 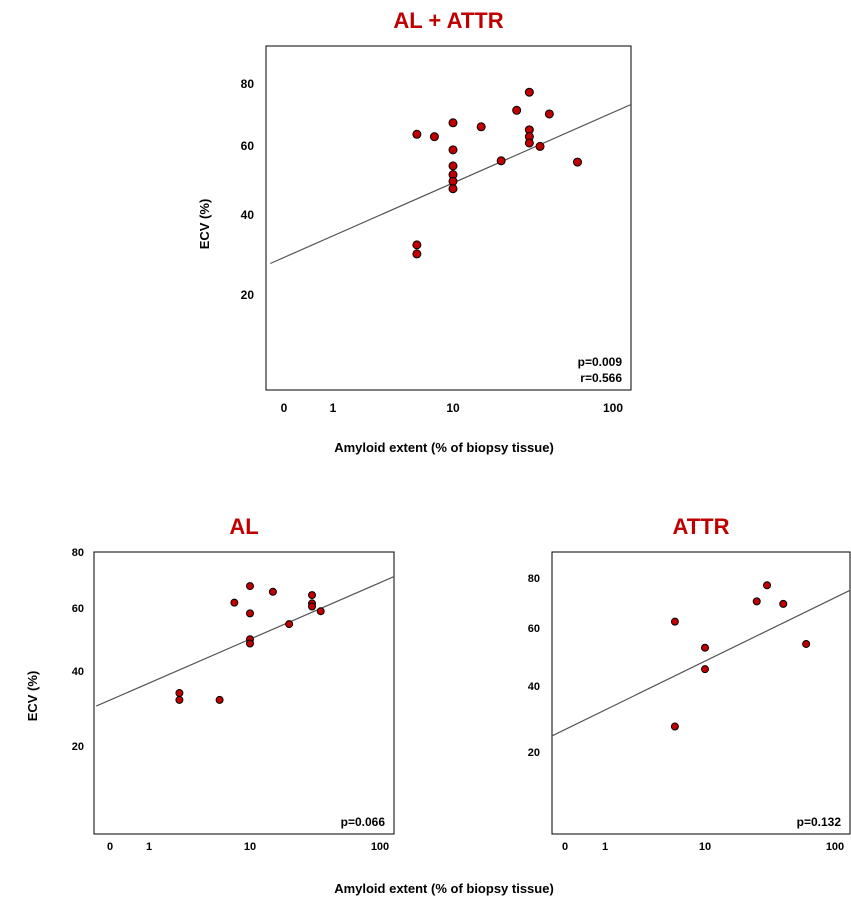 I want to click on chart-panel-3: ATTR 0 1 10 100 20 40 60 80 p=0.132, so click(x=689, y=683).